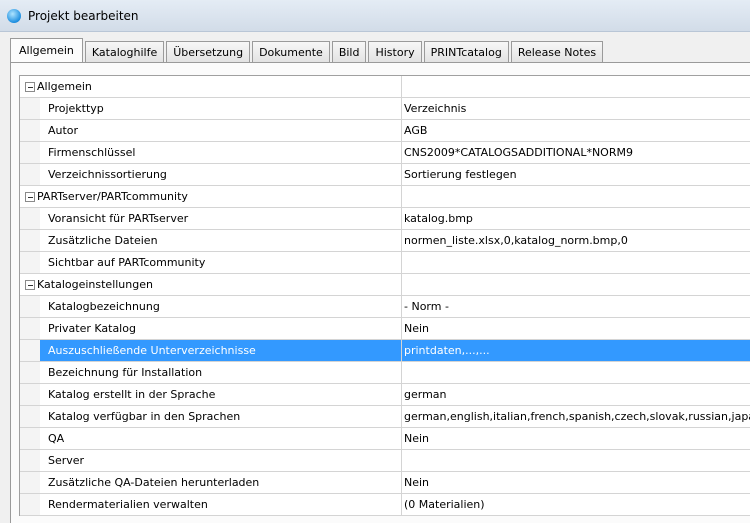 This screenshot has height=523, width=750. Describe the element at coordinates (466, 52) in the screenshot. I see `tab: PRINTcatalog` at that location.